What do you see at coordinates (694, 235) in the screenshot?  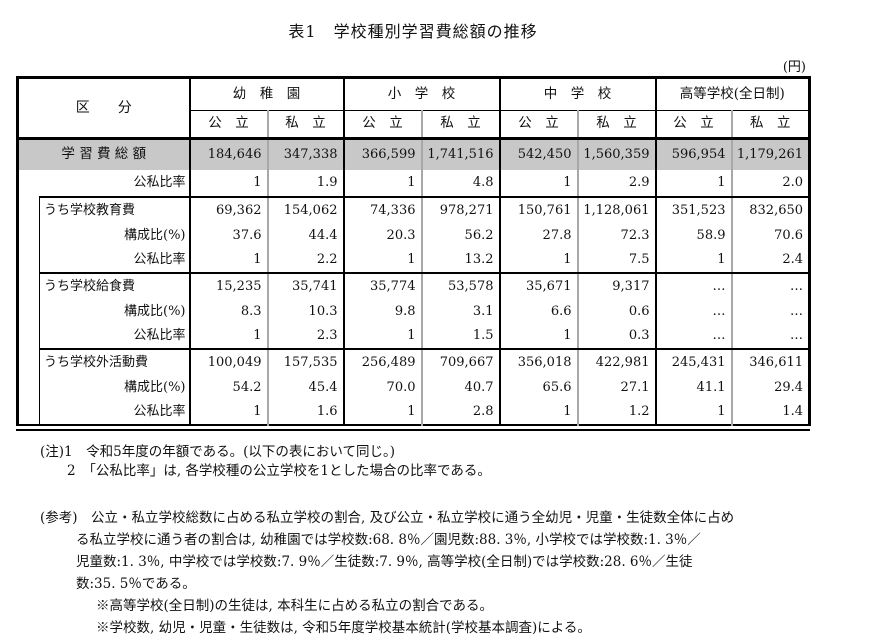 I see `value-cell: 58.9` at bounding box center [694, 235].